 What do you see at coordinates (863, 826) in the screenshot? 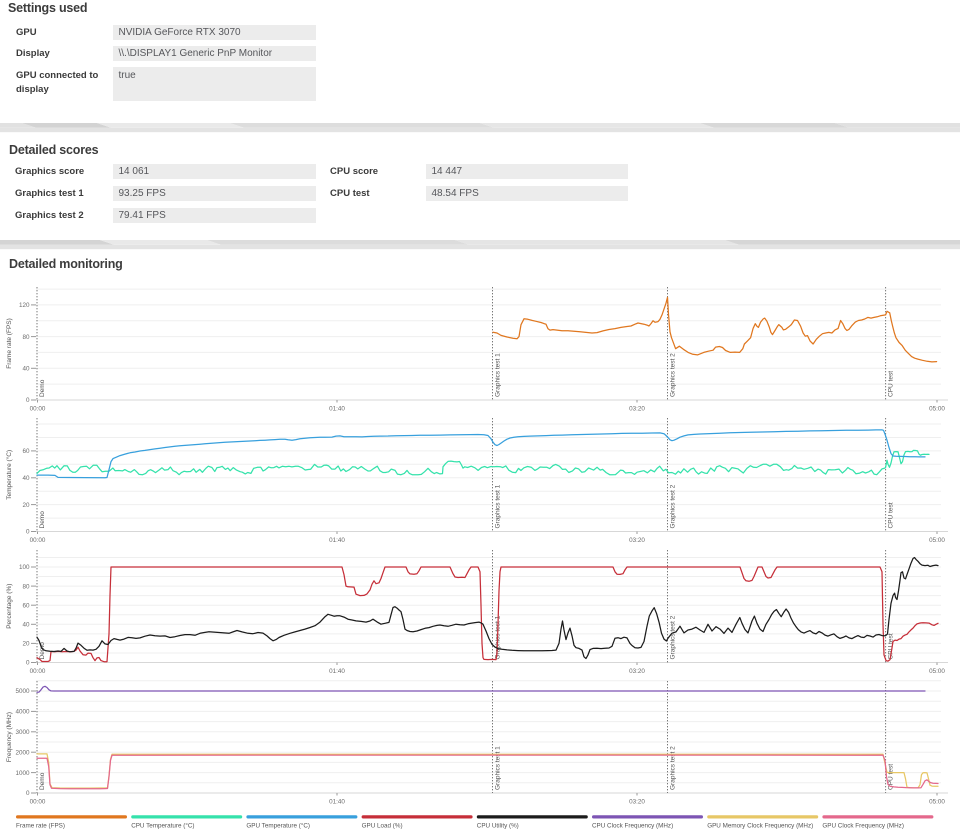
I see `svg-text: GPU Clock Frequency (MHz)` at bounding box center [863, 826].